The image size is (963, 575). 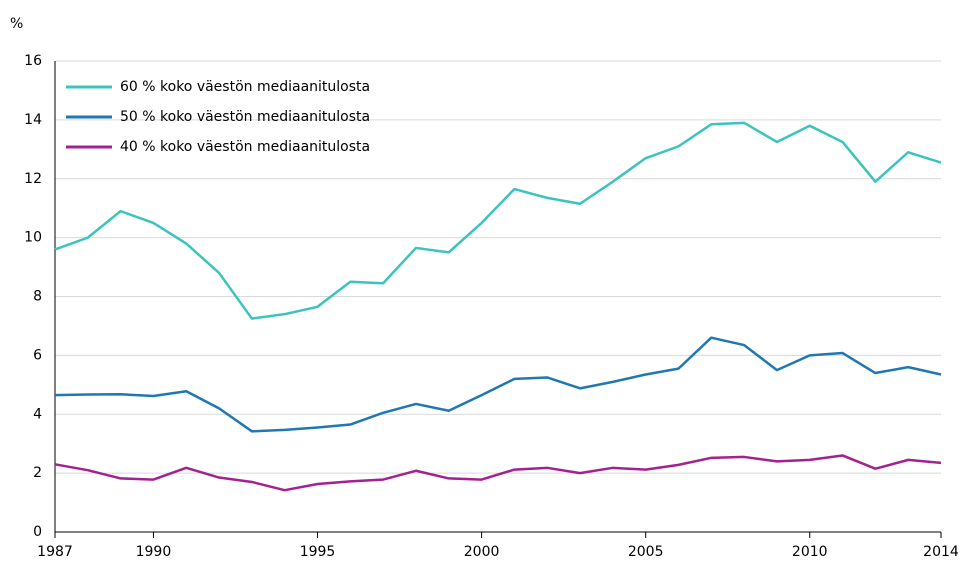 What do you see at coordinates (37, 297) in the screenshot?
I see `y-tick-label: 8` at bounding box center [37, 297].